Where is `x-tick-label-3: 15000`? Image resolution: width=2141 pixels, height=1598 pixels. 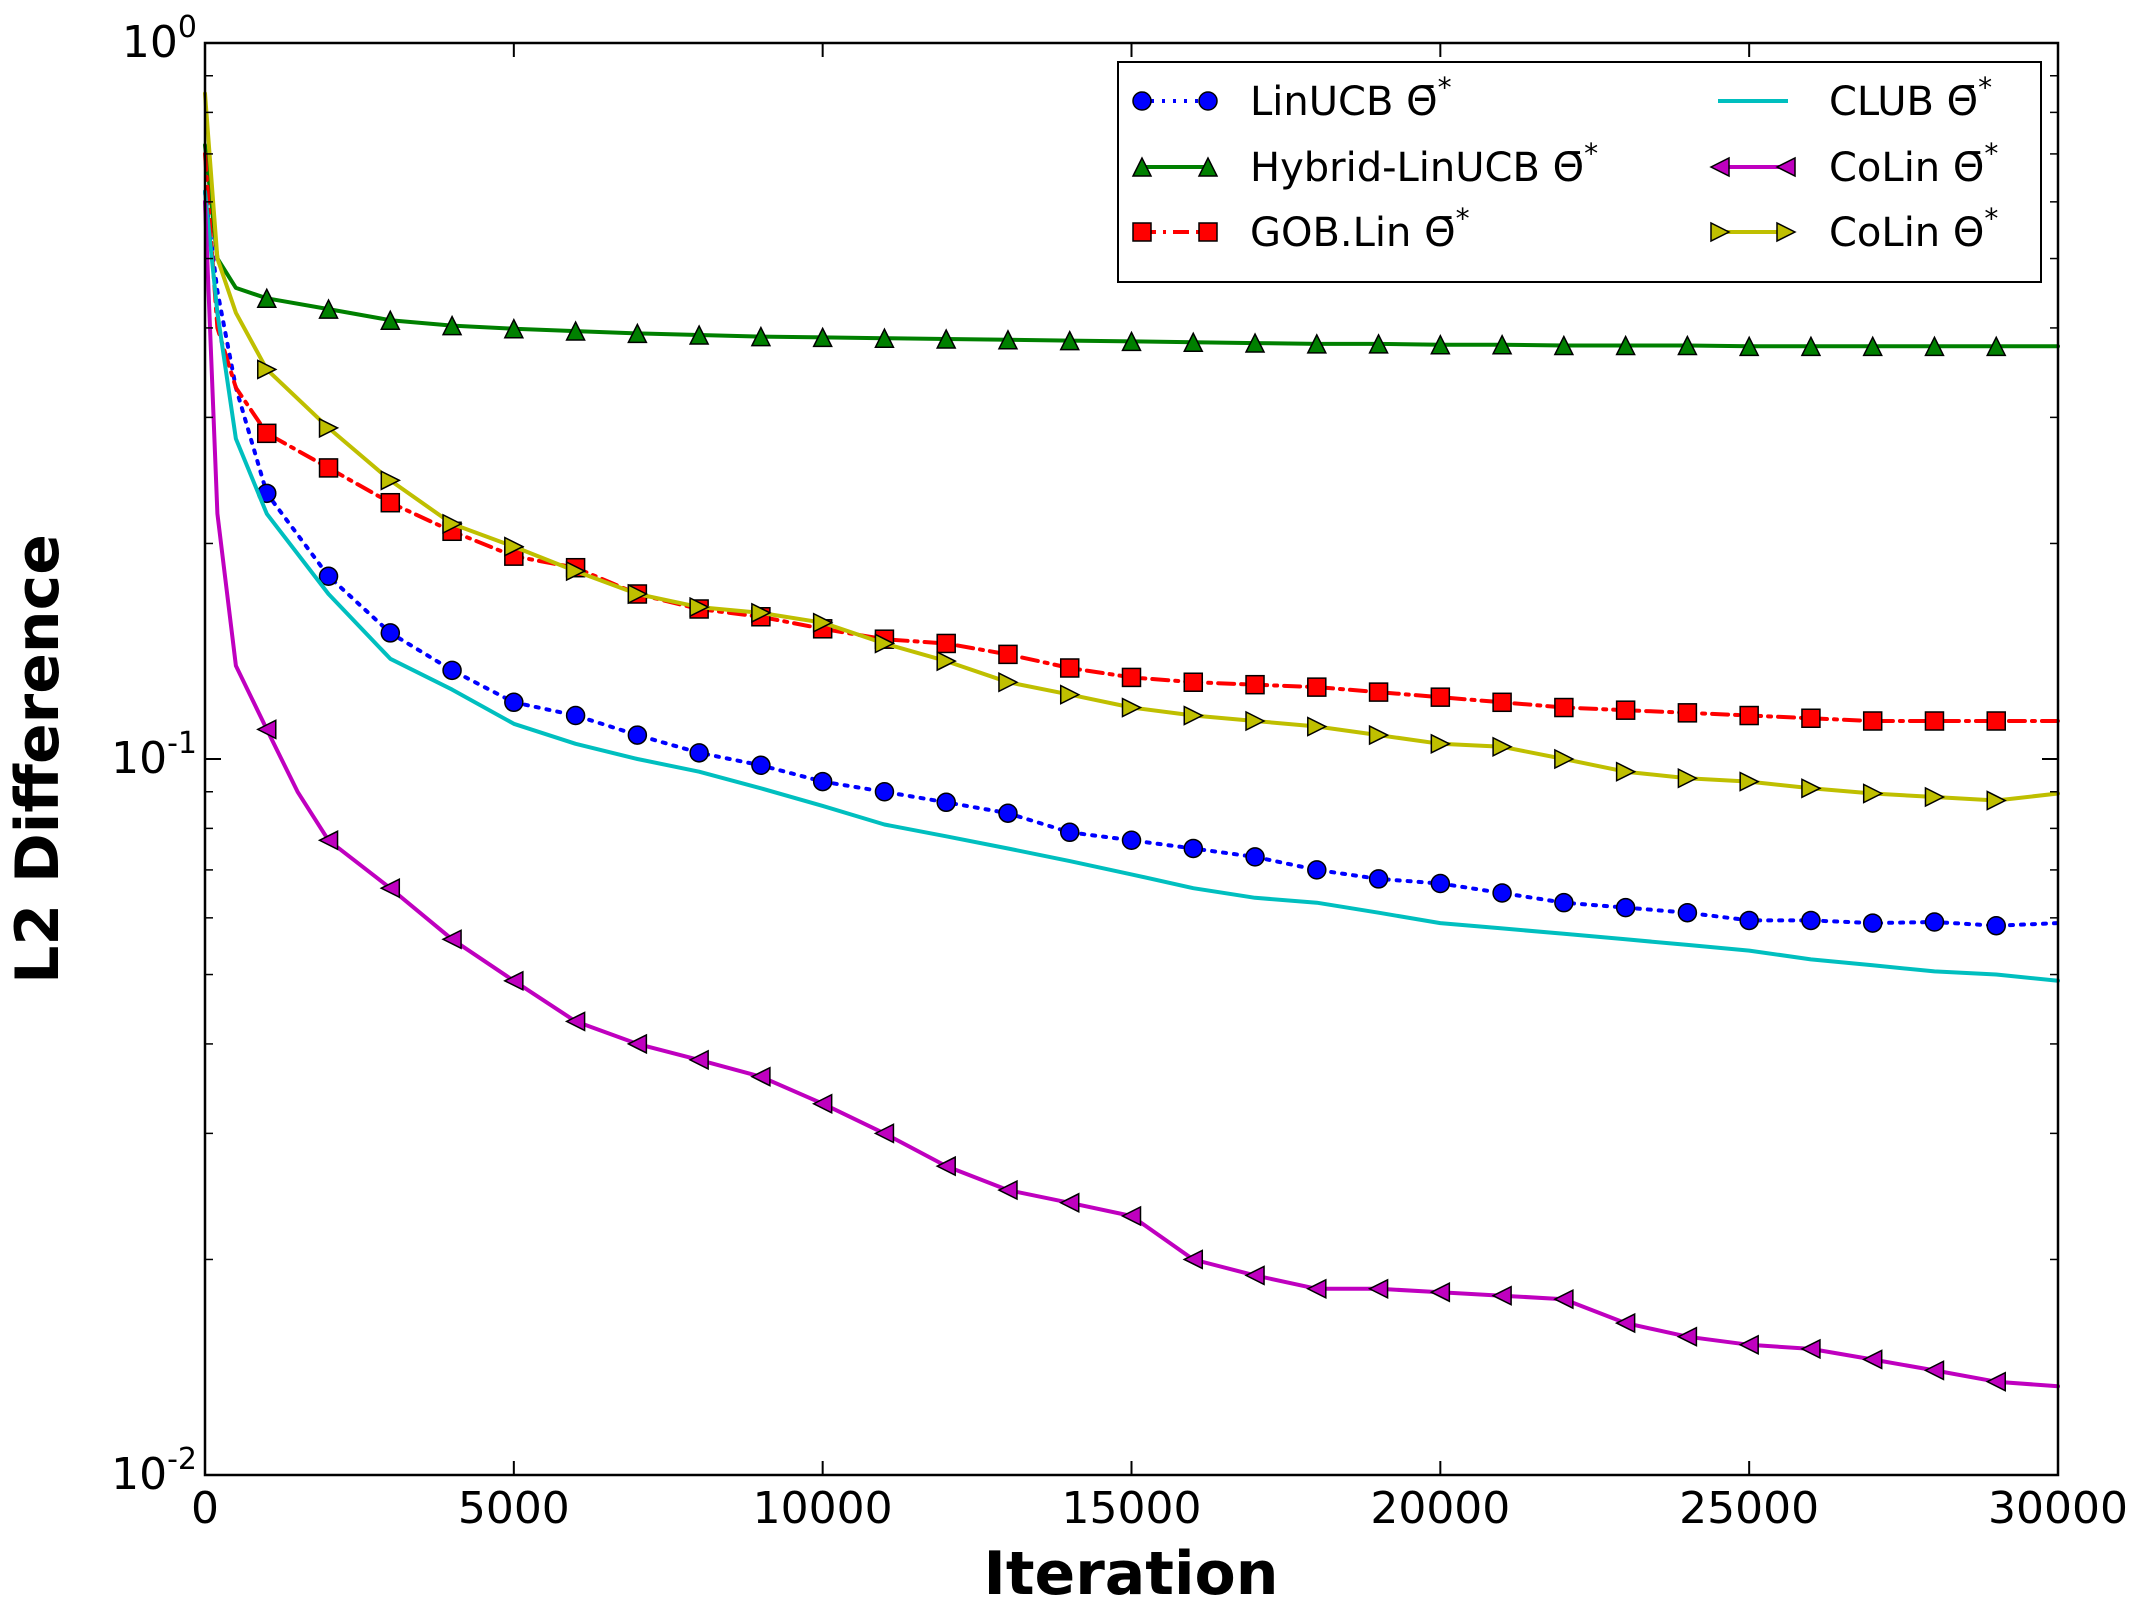
x-tick-label-3: 15000 is located at coordinates (1132, 1508).